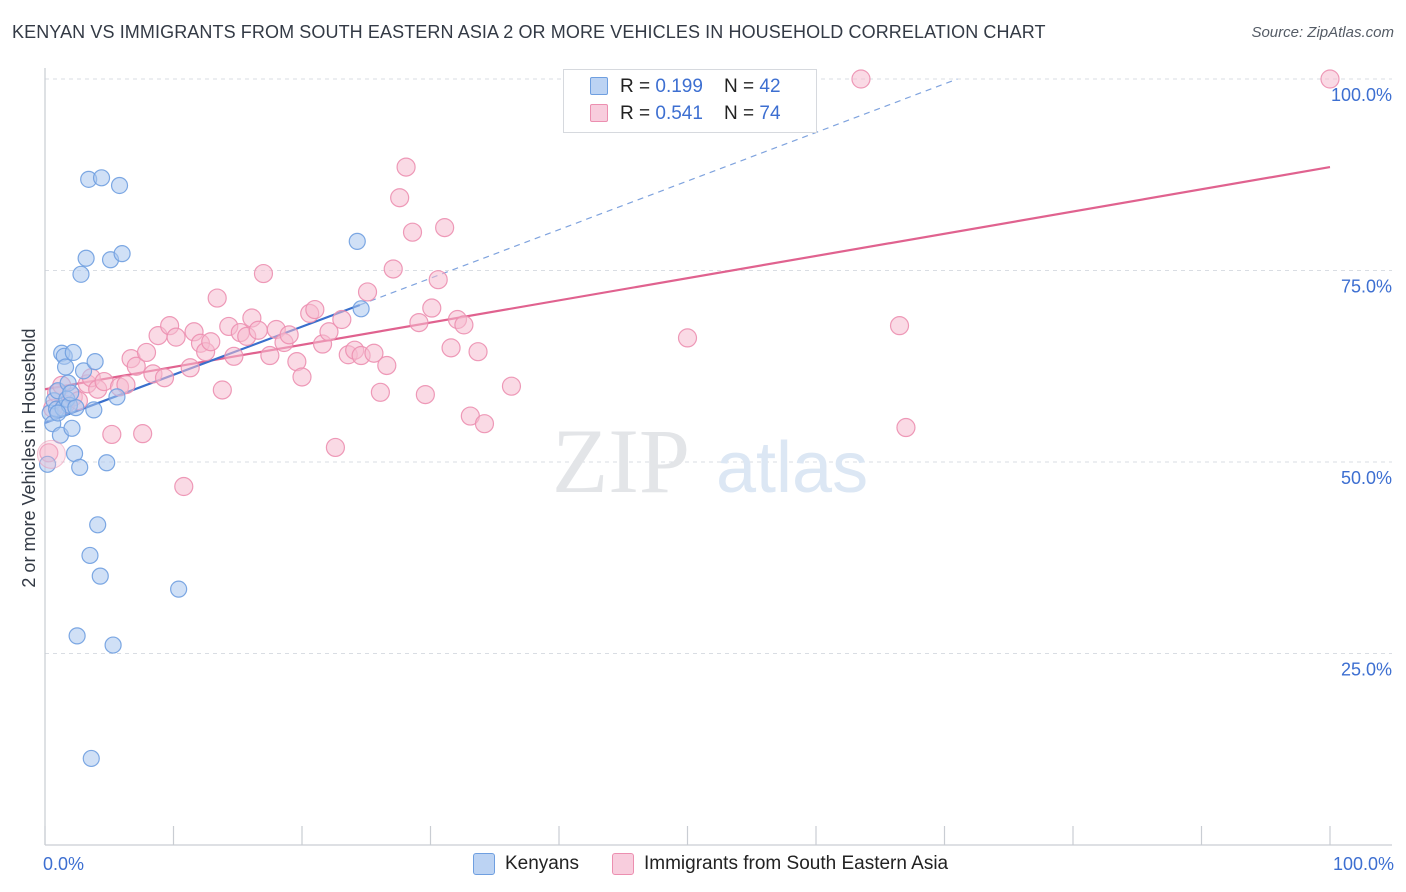  Describe the element at coordinates (1361, 95) in the screenshot. I see `y-tick-label-100: 100.0%` at that location.